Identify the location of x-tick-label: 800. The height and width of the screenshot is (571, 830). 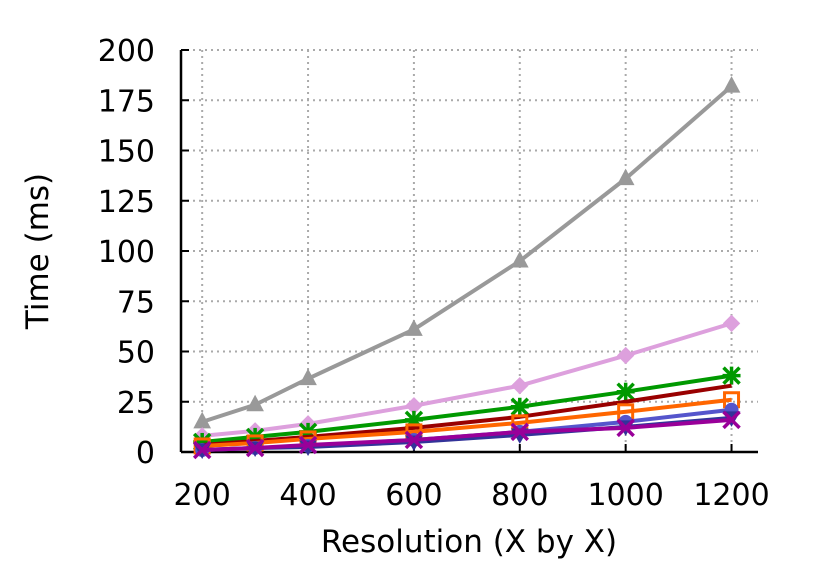
(519, 495).